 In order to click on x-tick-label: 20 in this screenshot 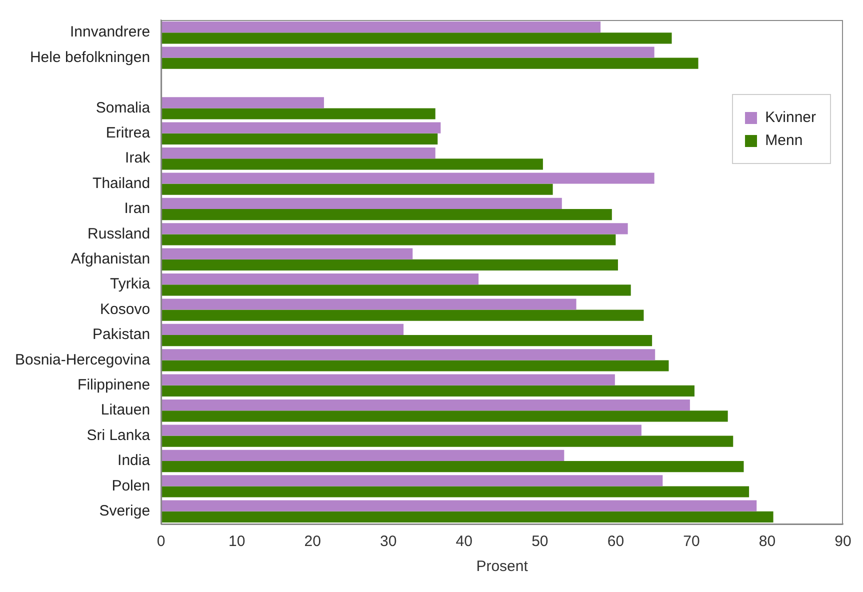, I will do `click(312, 541)`.